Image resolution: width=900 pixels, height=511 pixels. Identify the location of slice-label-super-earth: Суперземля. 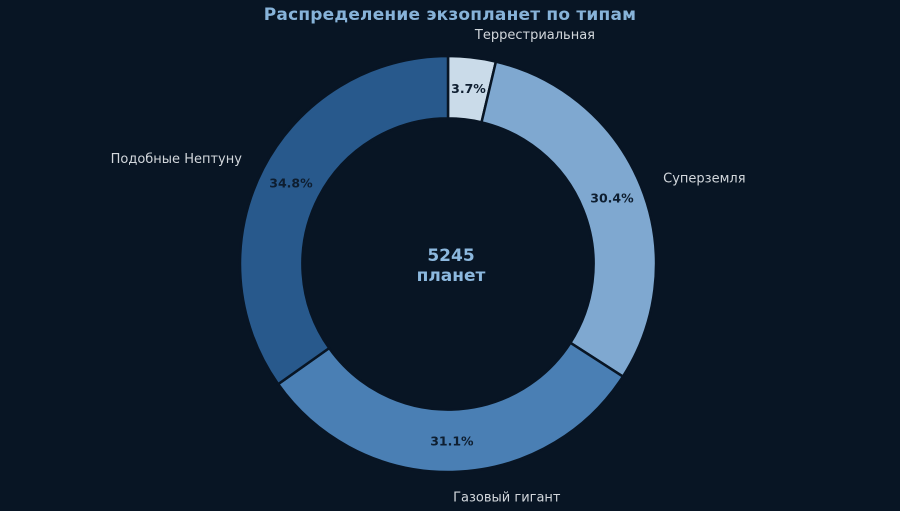
(704, 179).